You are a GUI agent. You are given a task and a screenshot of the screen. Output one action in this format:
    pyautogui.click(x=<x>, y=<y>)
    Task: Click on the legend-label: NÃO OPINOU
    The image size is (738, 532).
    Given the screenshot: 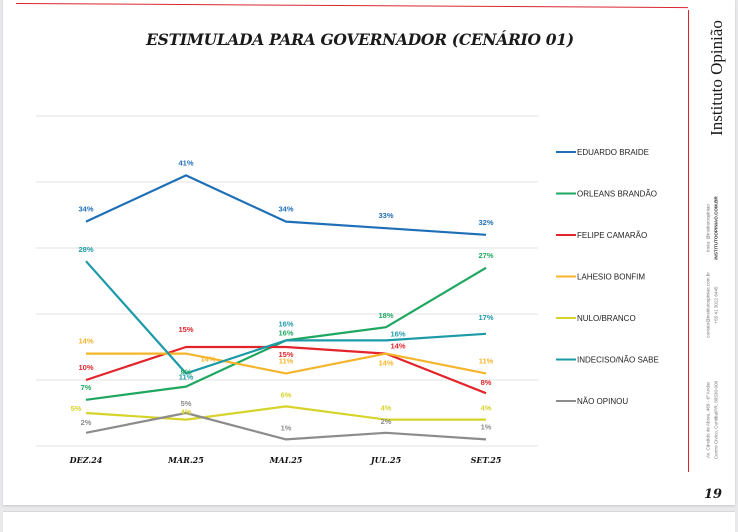 What is the action you would take?
    pyautogui.click(x=602, y=401)
    